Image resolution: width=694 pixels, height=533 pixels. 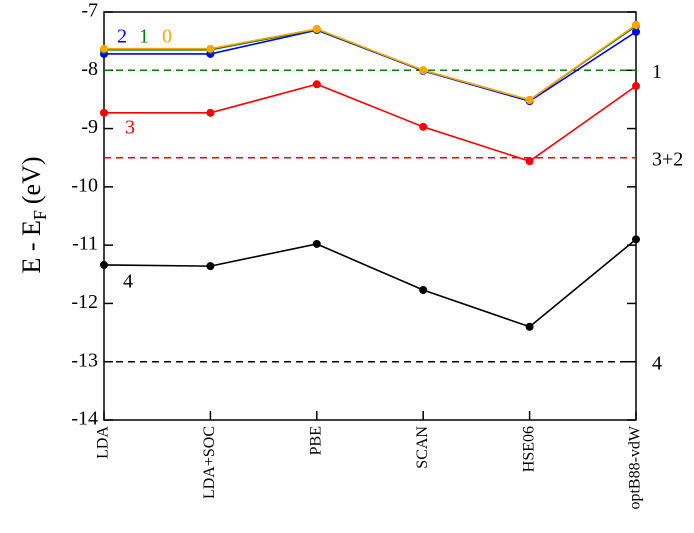 I want to click on y-label-sub: F, so click(x=40, y=215).